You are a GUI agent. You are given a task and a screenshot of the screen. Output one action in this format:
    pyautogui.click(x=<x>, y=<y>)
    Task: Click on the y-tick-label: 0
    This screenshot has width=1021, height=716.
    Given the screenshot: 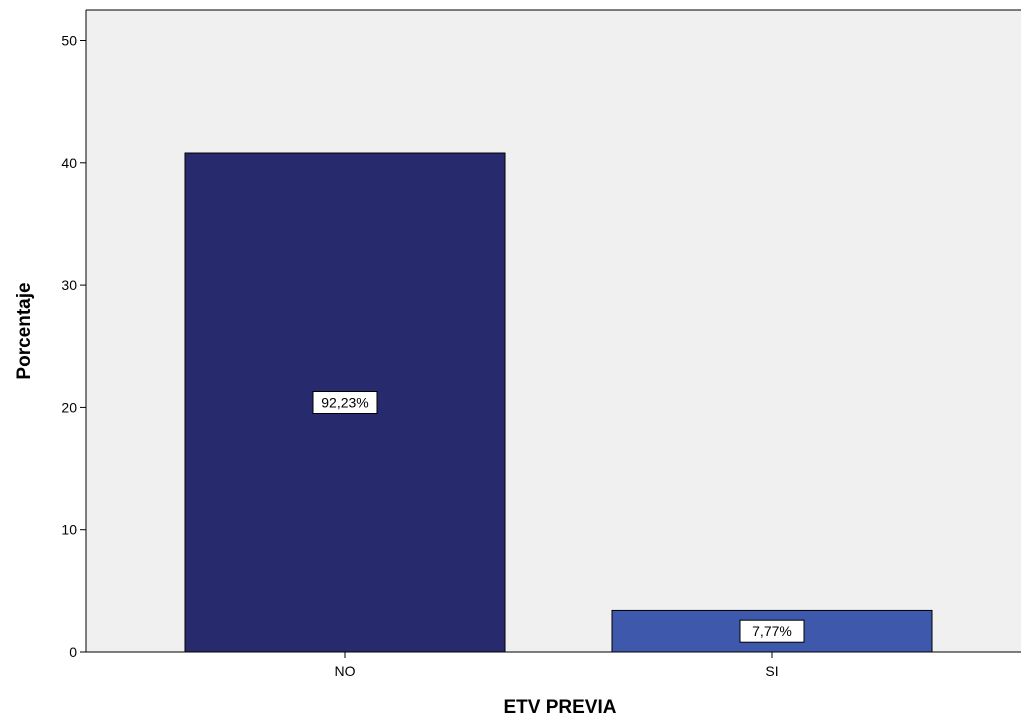 What is the action you would take?
    pyautogui.click(x=73, y=652)
    